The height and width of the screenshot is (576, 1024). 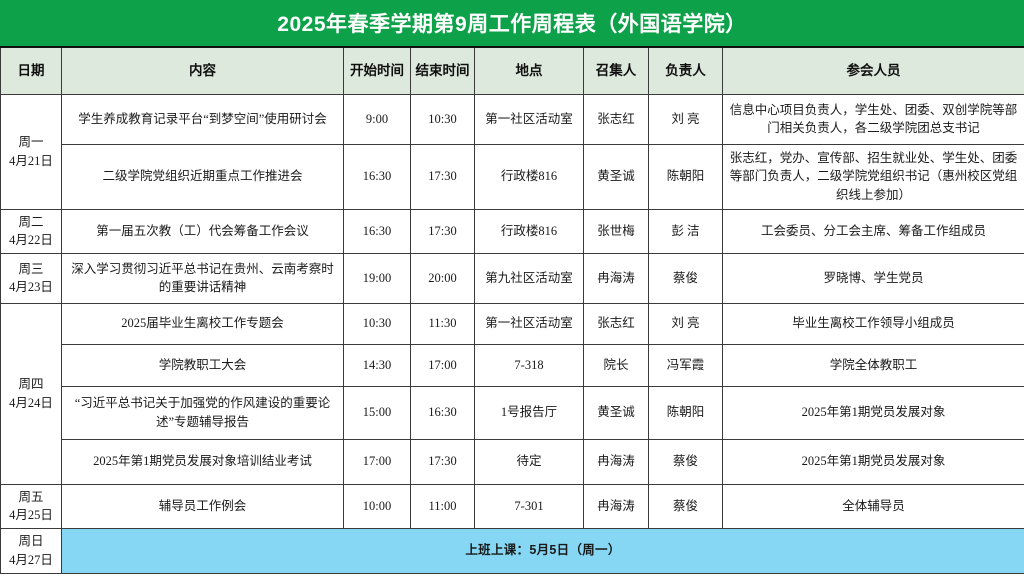 I want to click on column-header-content: 内容, so click(x=202, y=71).